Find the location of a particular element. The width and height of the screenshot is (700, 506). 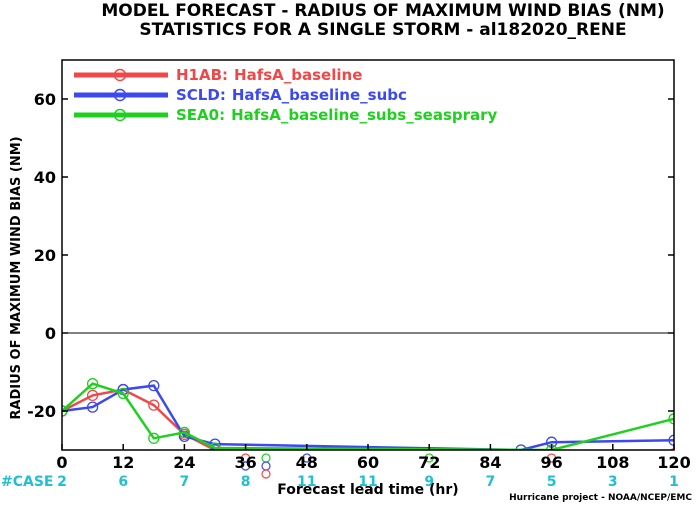

legend-label: SCLD: HafsA_baseline_subc is located at coordinates (291, 95).